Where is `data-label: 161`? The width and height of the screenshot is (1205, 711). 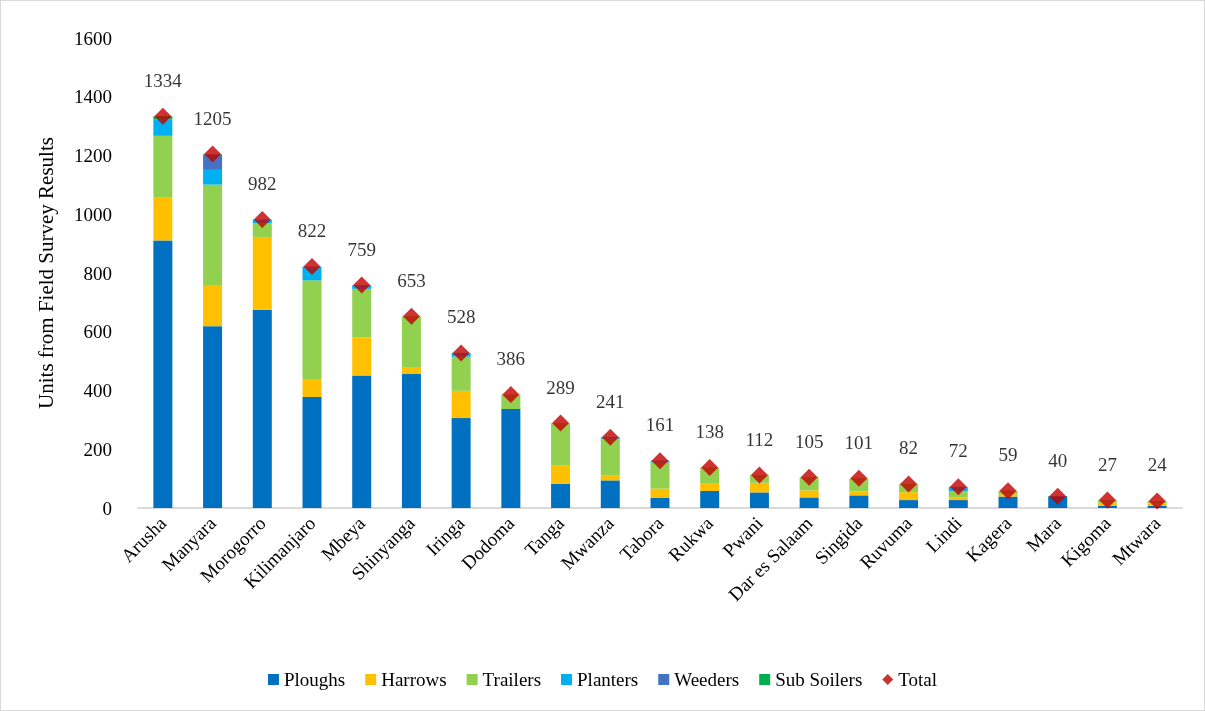 data-label: 161 is located at coordinates (660, 425).